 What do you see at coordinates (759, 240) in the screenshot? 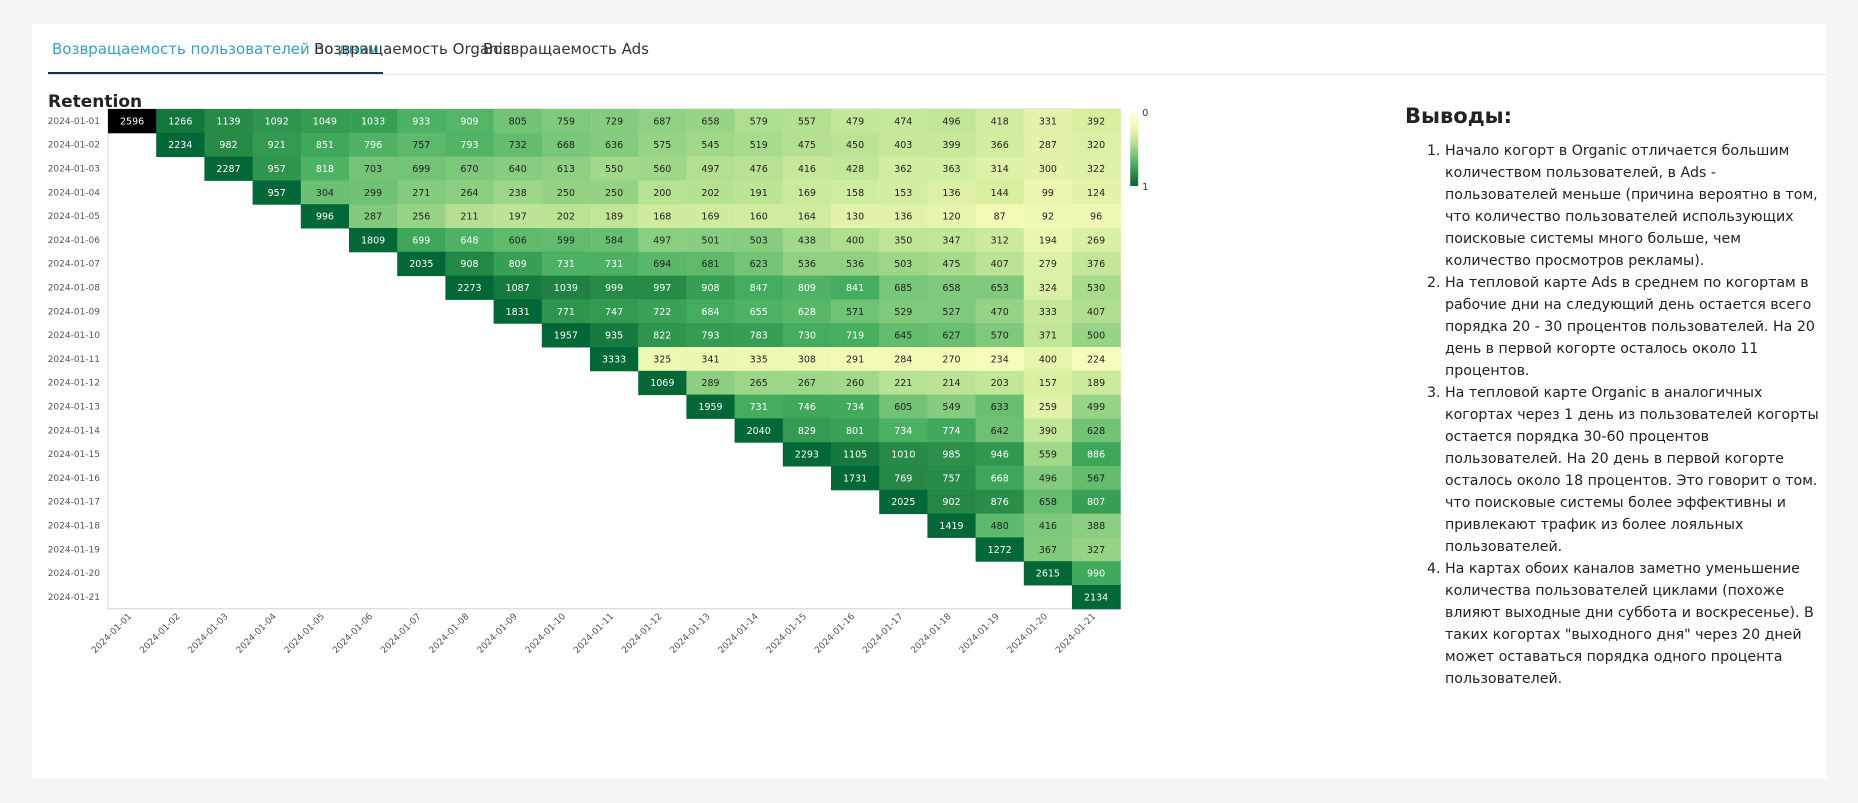
I see `cell-value-label: 503` at bounding box center [759, 240].